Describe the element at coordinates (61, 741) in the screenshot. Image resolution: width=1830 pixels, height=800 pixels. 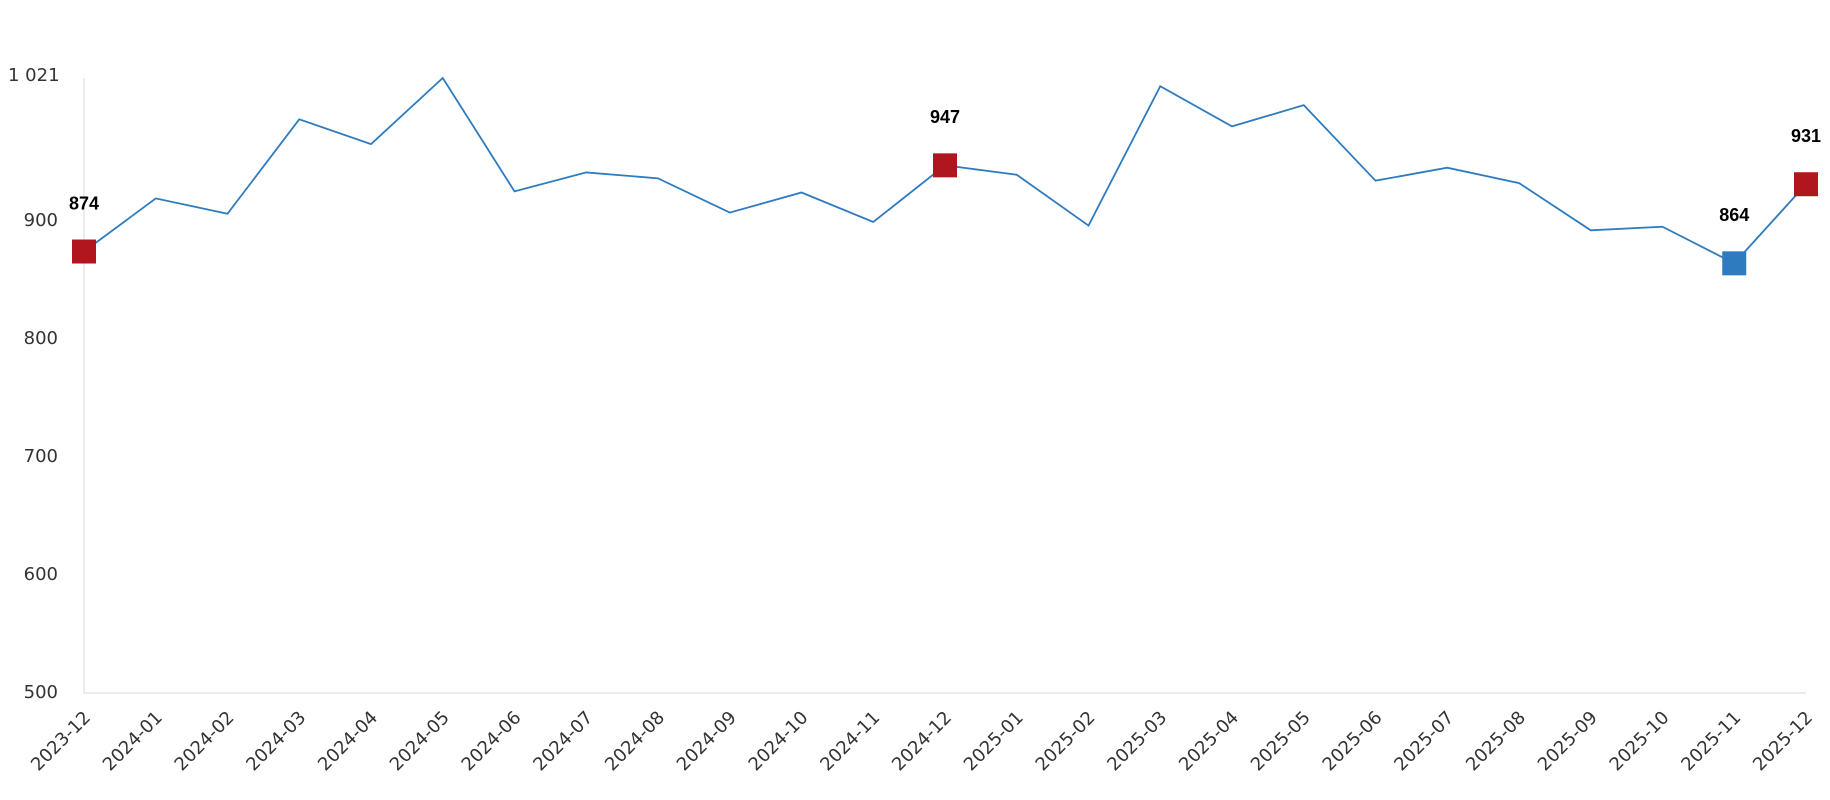
I see `x-tick-label: 2023-12` at that location.